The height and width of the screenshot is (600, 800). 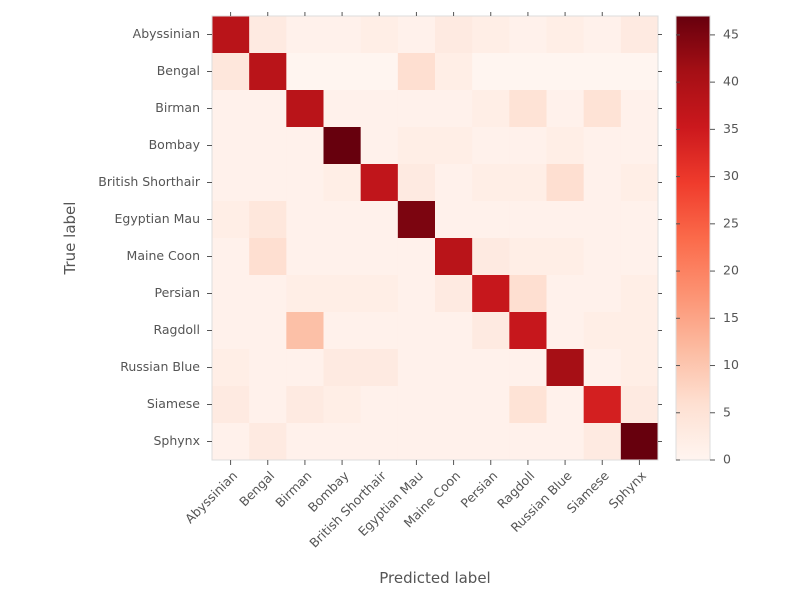 I want to click on colorbar-tick-label: 30, so click(x=731, y=175).